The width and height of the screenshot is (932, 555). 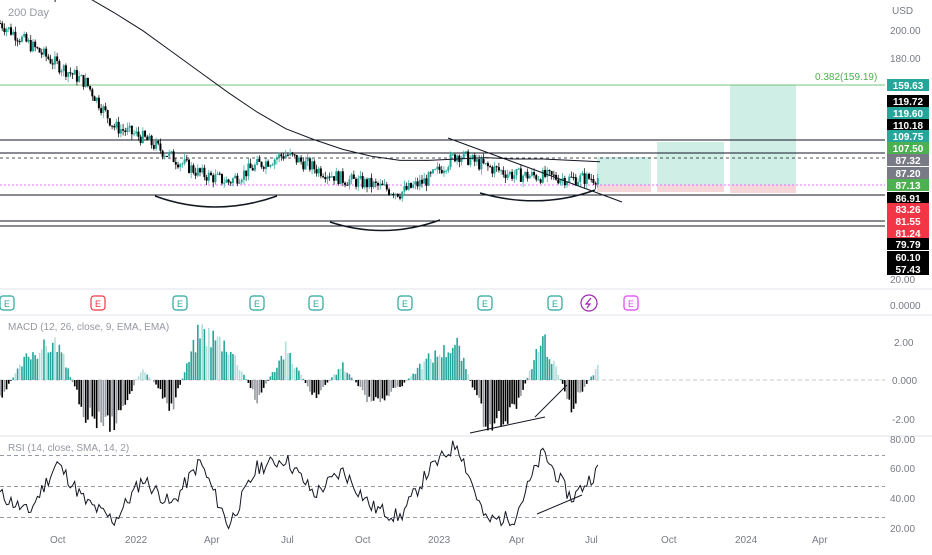 What do you see at coordinates (385, 225) in the screenshot?
I see `pattern-arc-head` at bounding box center [385, 225].